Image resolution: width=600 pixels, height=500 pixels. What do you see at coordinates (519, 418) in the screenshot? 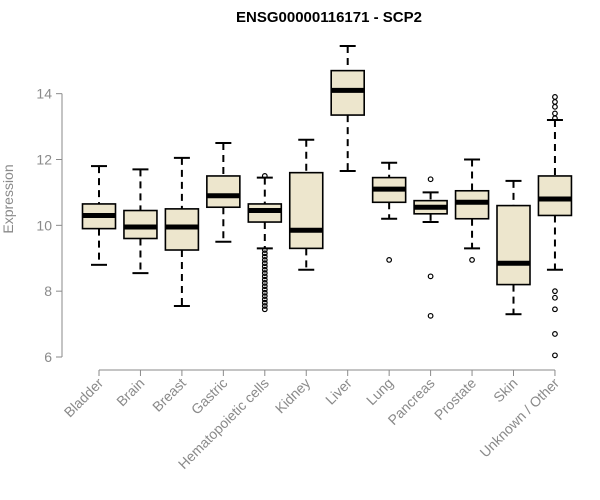
I see `x-tick-label: Unknown / Other` at bounding box center [519, 418].